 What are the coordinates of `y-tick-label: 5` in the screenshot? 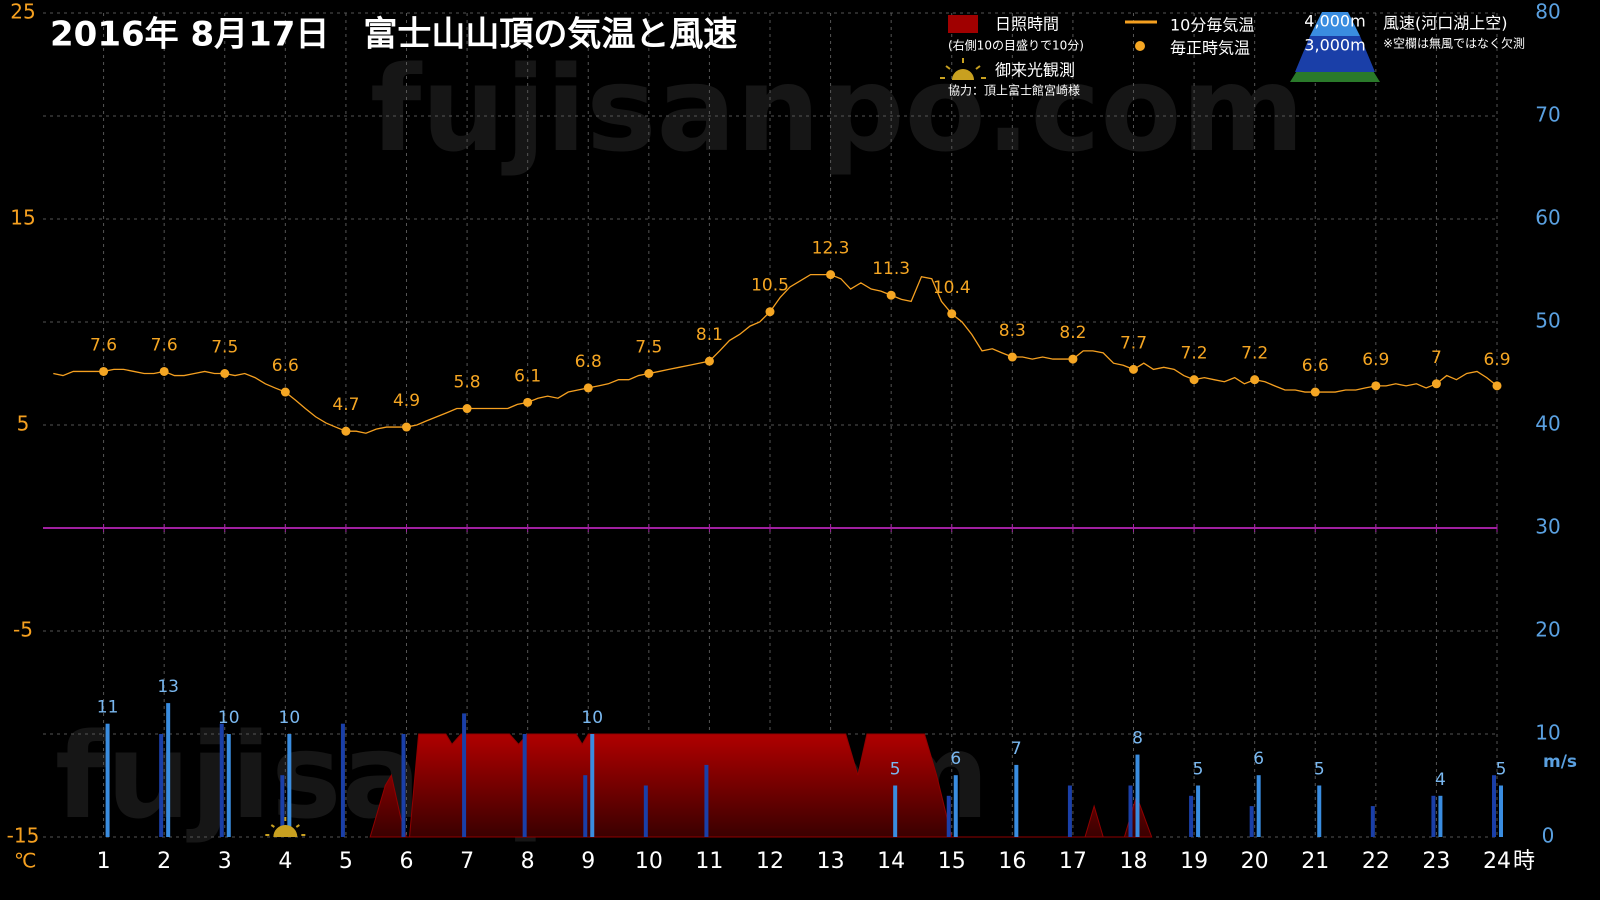 It's located at (23, 424).